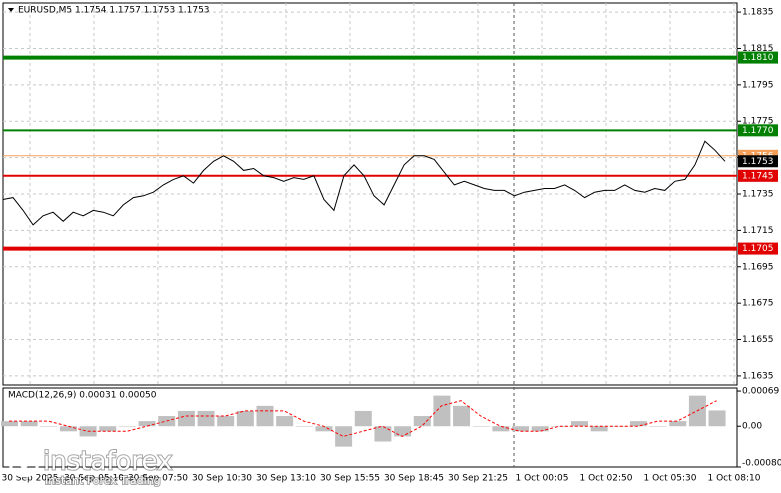 Image resolution: width=781 pixels, height=493 pixels. What do you see at coordinates (758, 195) in the screenshot?
I see `y-tick-label: 1.1735` at bounding box center [758, 195].